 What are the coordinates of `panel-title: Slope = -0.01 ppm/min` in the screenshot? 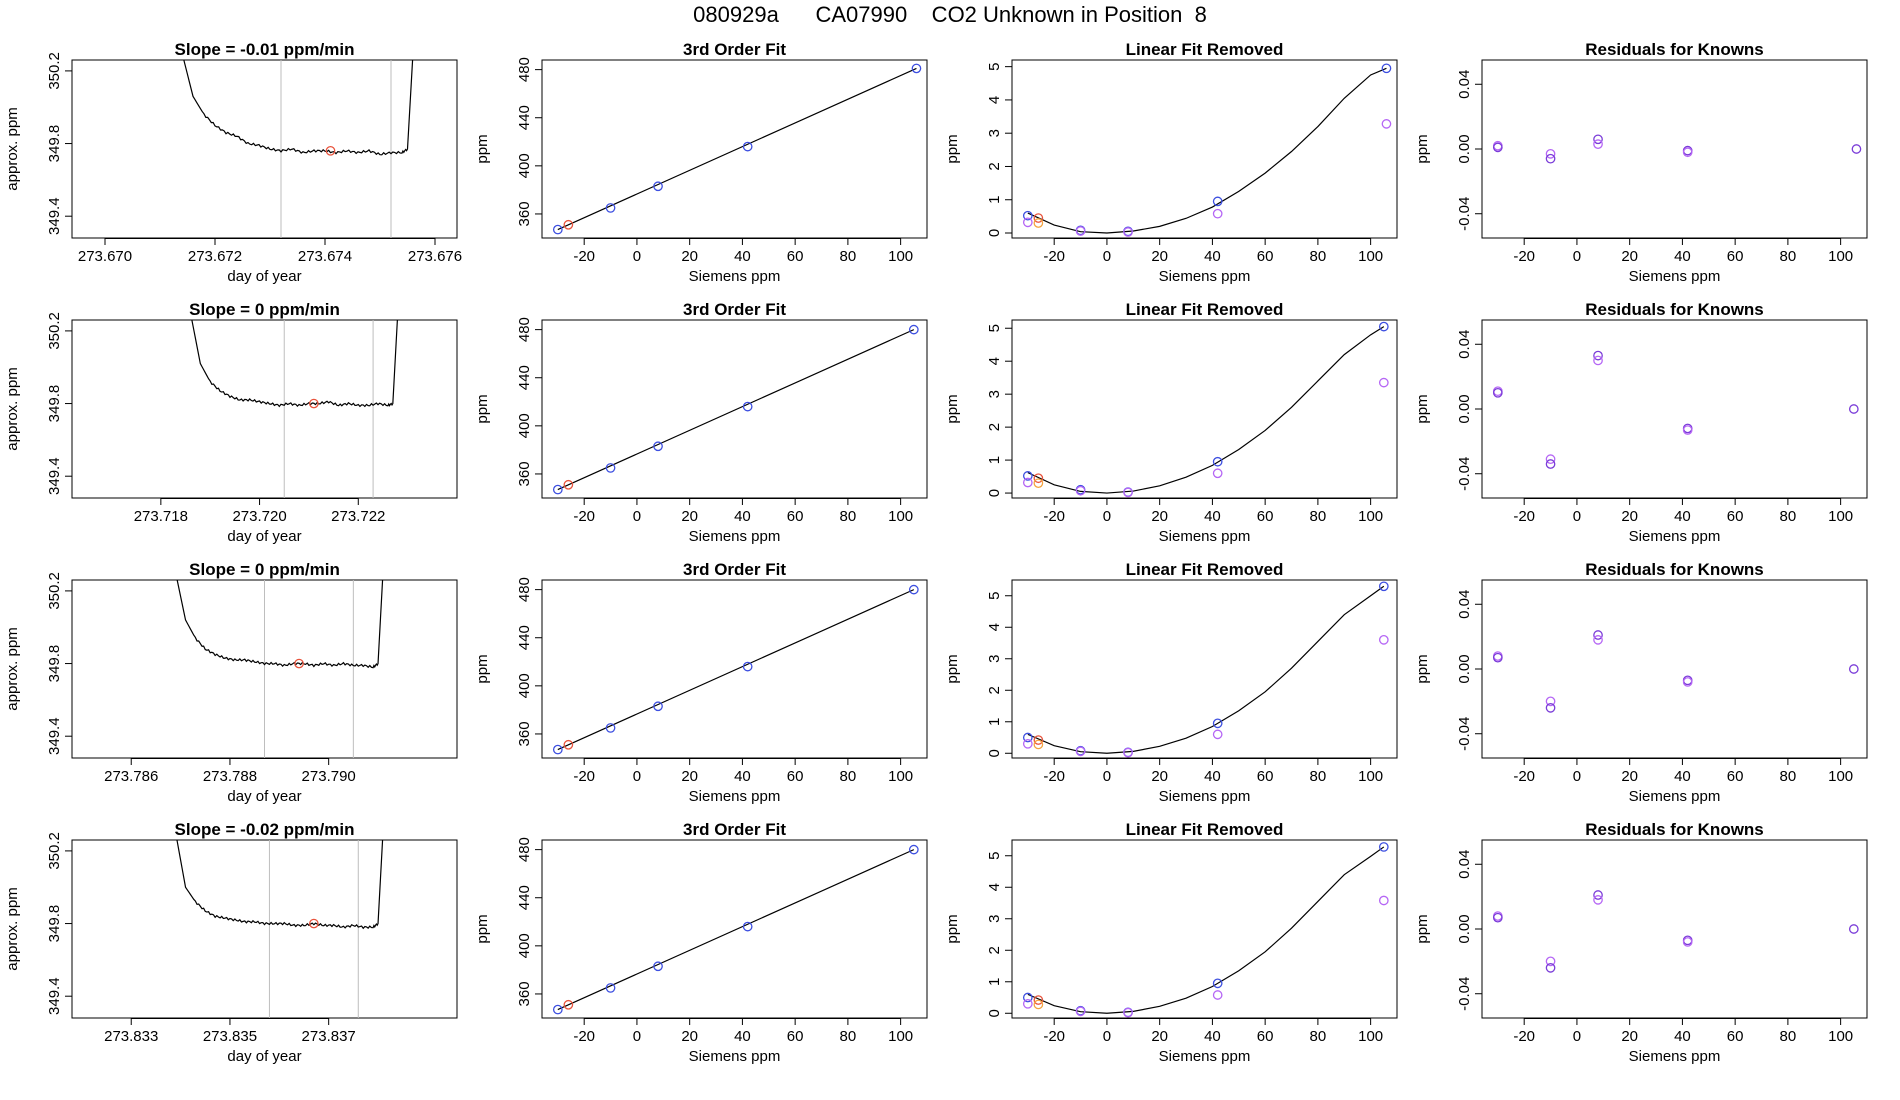 It's located at (265, 49).